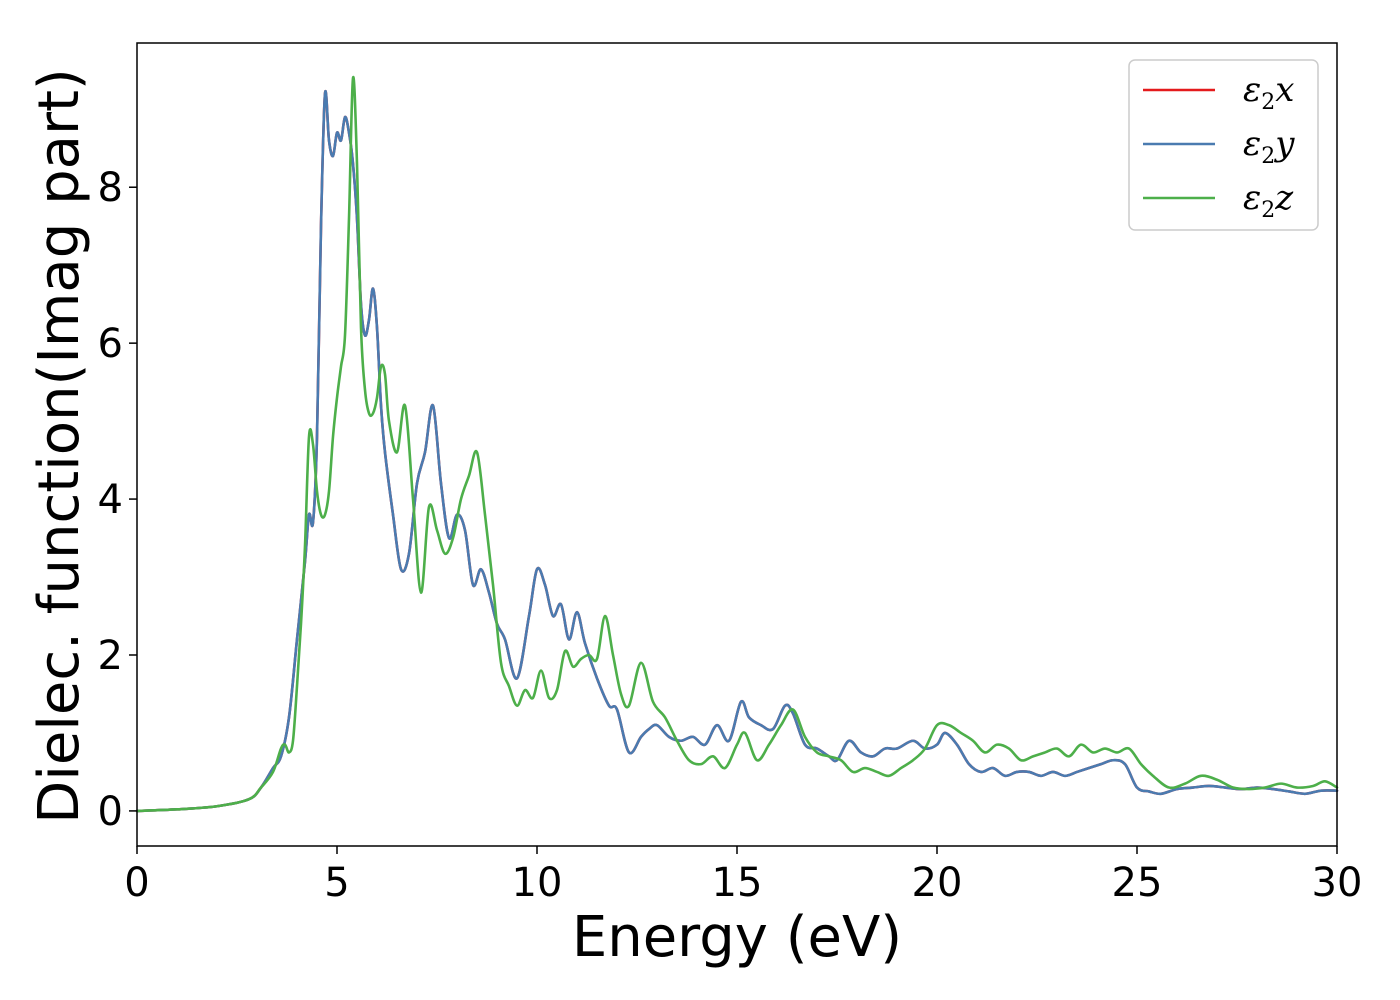 The image size is (1400, 1000). I want to click on legend-box, so click(1223, 145).